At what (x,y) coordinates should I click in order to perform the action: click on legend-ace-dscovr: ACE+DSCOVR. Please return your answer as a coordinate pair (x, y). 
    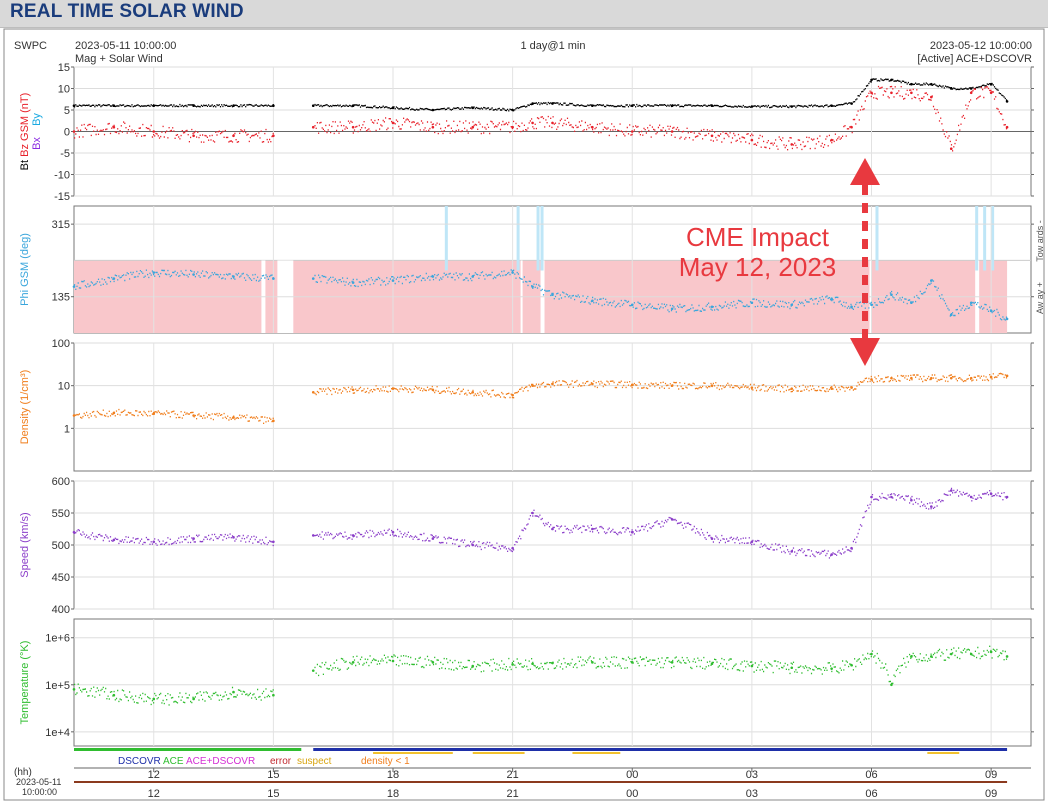
    Looking at the image, I should click on (220, 761).